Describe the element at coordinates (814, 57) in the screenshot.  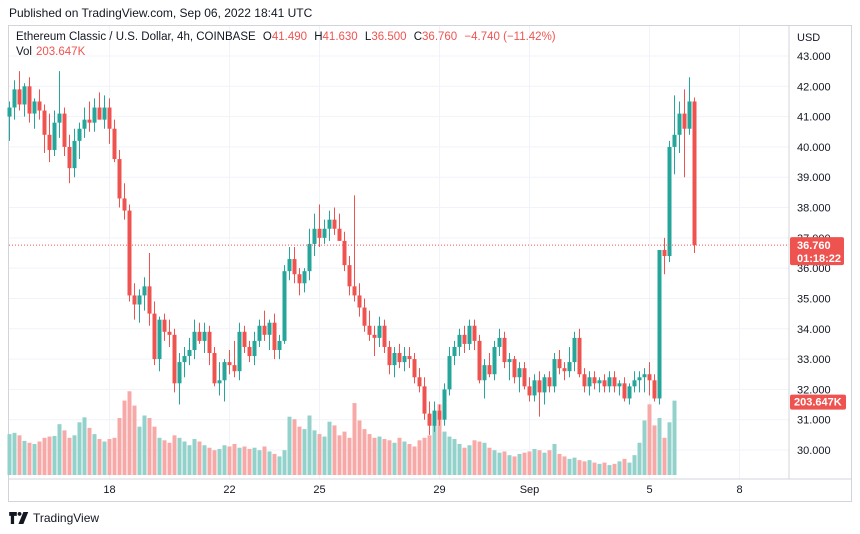
I see `y-tick-label: 43.000` at that location.